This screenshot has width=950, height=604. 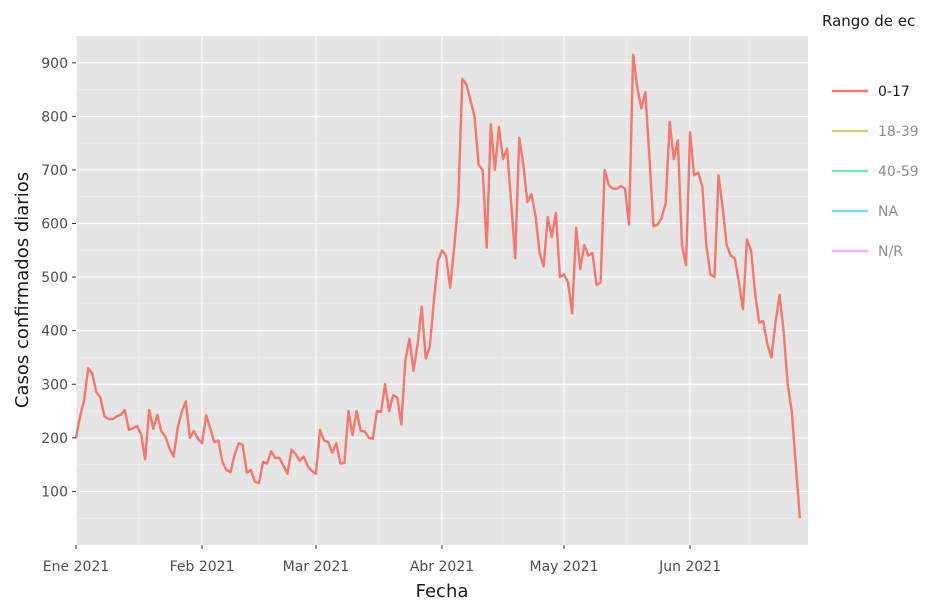 What do you see at coordinates (894, 92) in the screenshot?
I see `legend-label: 0-17` at bounding box center [894, 92].